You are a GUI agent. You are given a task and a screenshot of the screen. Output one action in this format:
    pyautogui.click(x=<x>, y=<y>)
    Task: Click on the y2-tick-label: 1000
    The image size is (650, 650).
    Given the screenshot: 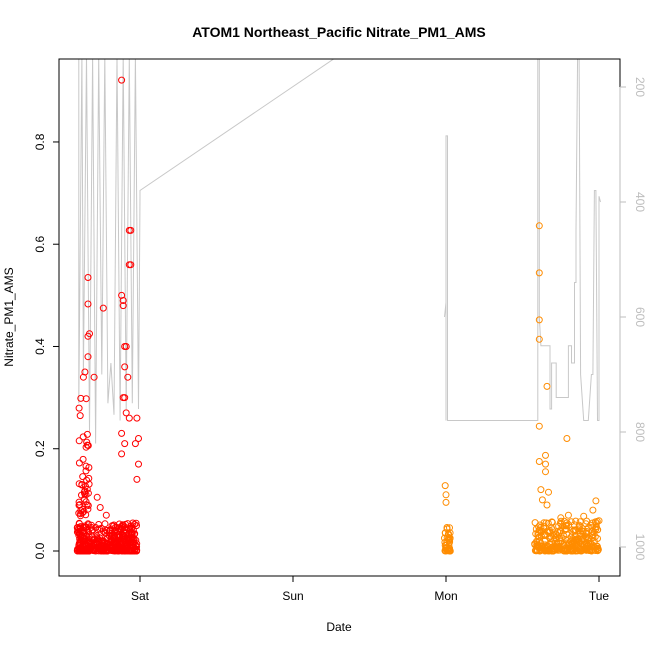 What is the action you would take?
    pyautogui.click(x=640, y=547)
    